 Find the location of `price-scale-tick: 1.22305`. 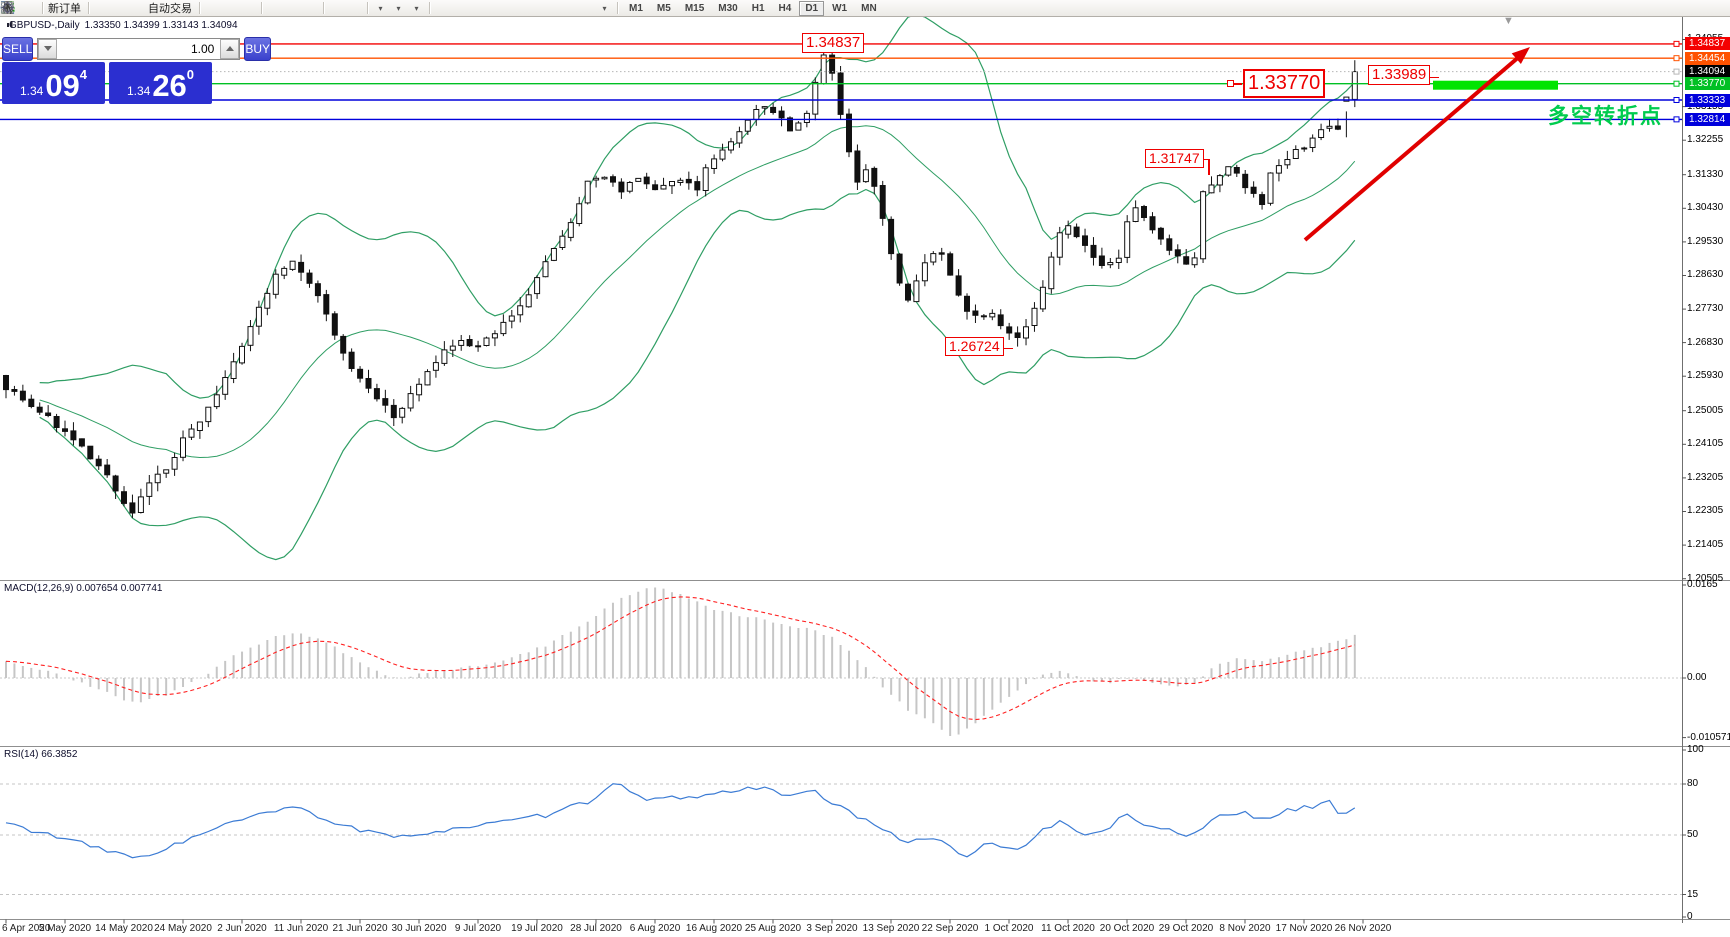

price-scale-tick: 1.22305 is located at coordinates (1705, 511).